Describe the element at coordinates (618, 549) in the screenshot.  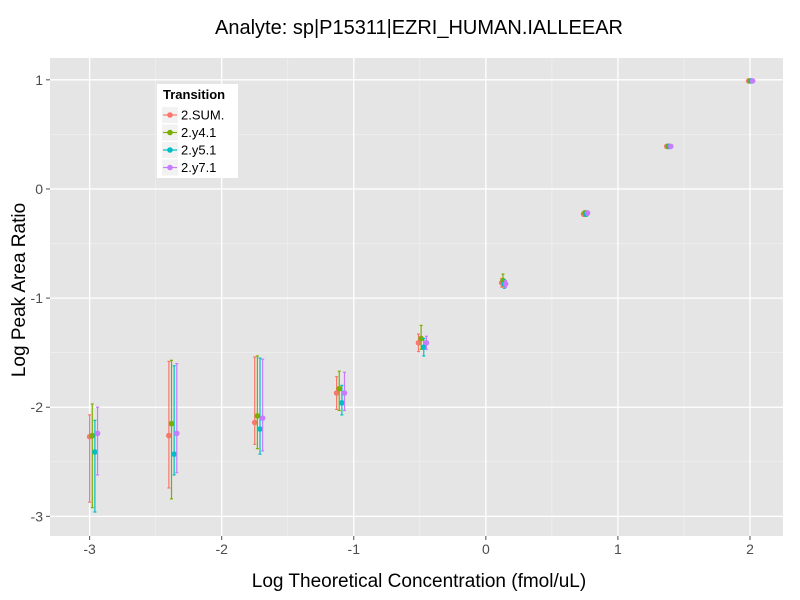
I see `x-tick-label: 1` at that location.